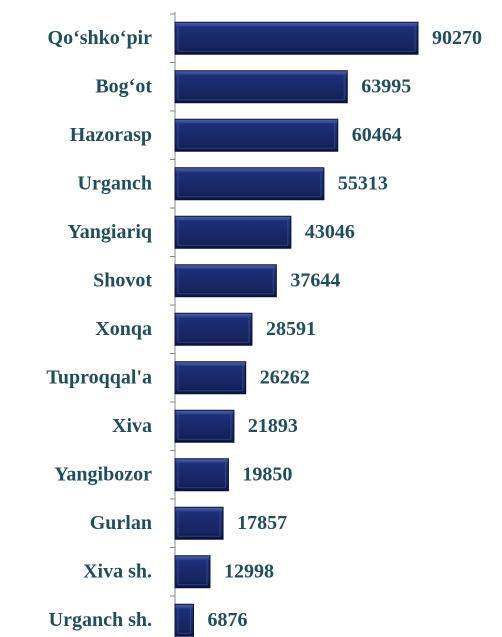 The image size is (502, 637). Describe the element at coordinates (249, 571) in the screenshot. I see `value-label: 12998` at that location.